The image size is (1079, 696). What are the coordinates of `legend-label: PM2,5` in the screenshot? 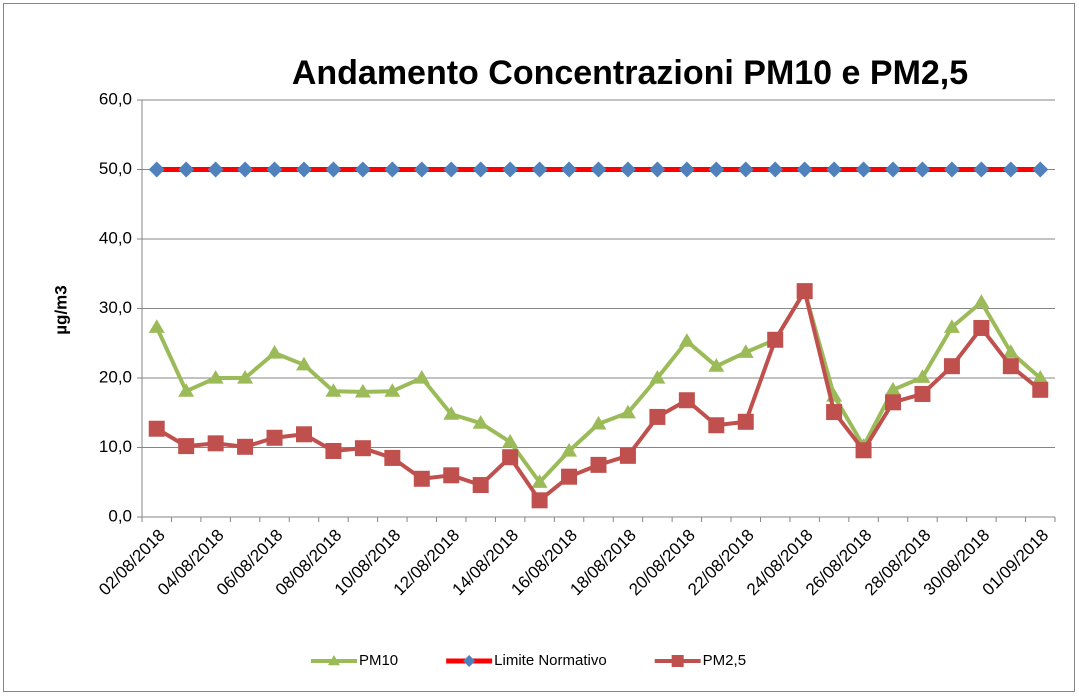 It's located at (724, 660).